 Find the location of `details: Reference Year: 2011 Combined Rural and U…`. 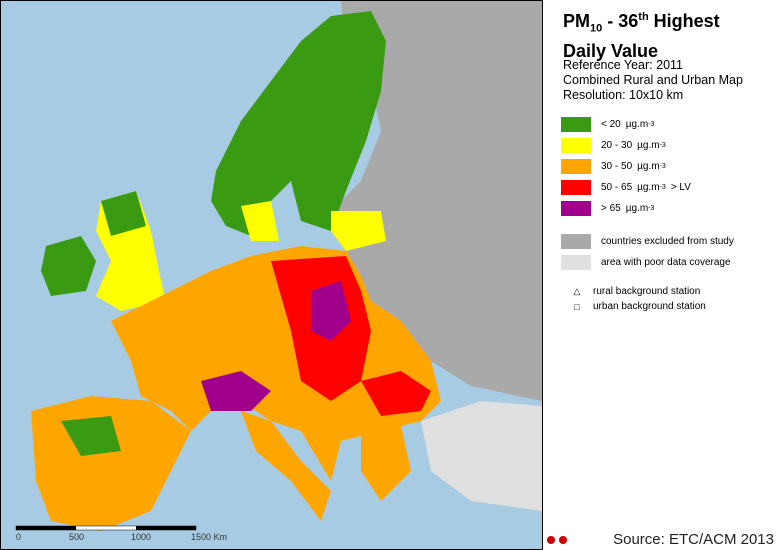

details: Reference Year: 2011 Combined Rural and U… is located at coordinates (653, 80).